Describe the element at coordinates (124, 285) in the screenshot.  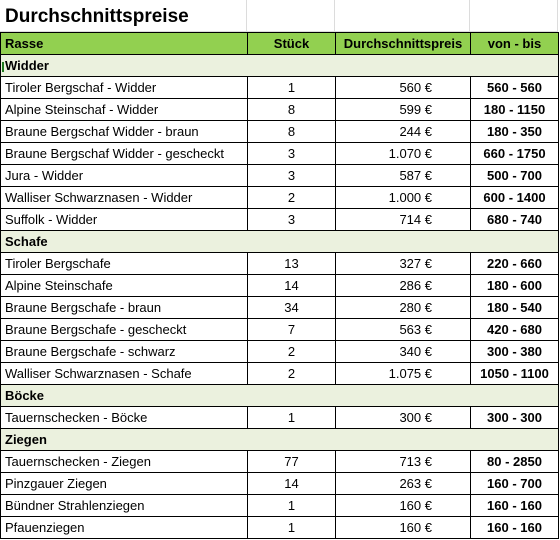
I see `breed-cell: Alpine Steinschafe` at that location.